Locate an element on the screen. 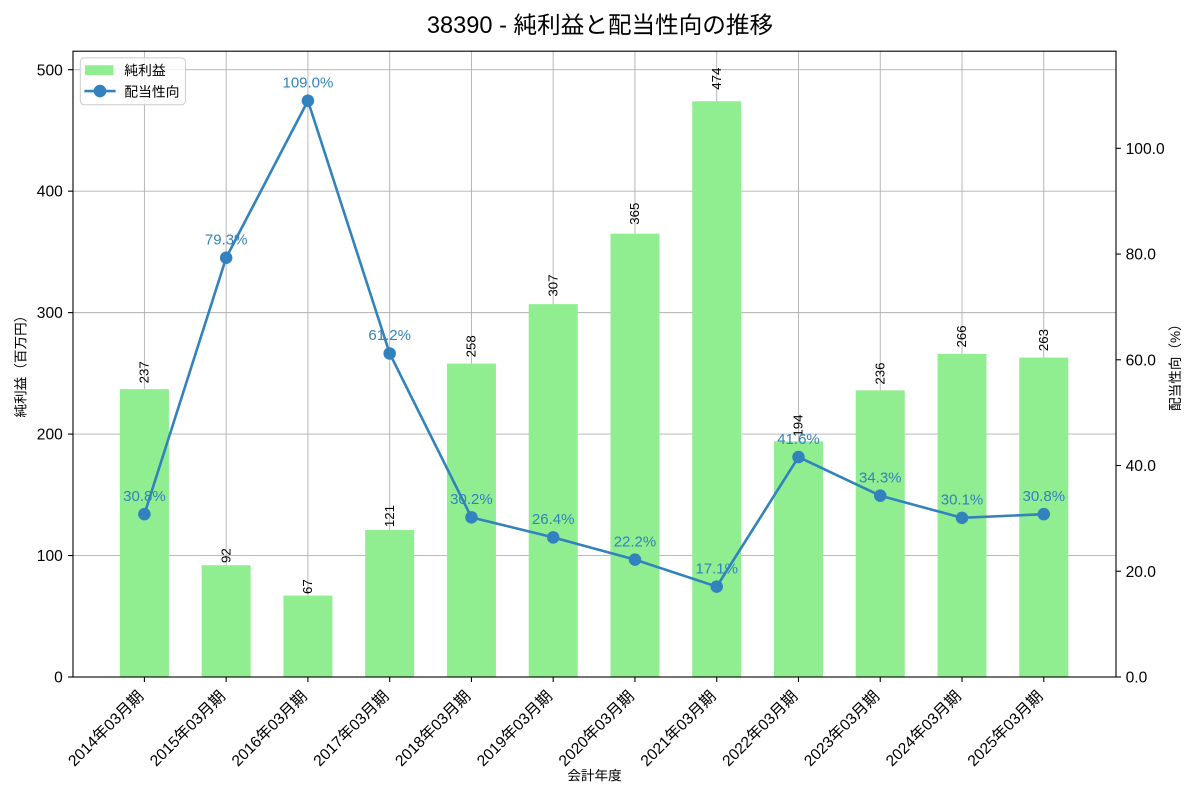 Image resolution: width=1200 pixels, height=805 pixels. svg-text: 40.0 is located at coordinates (1141, 466).